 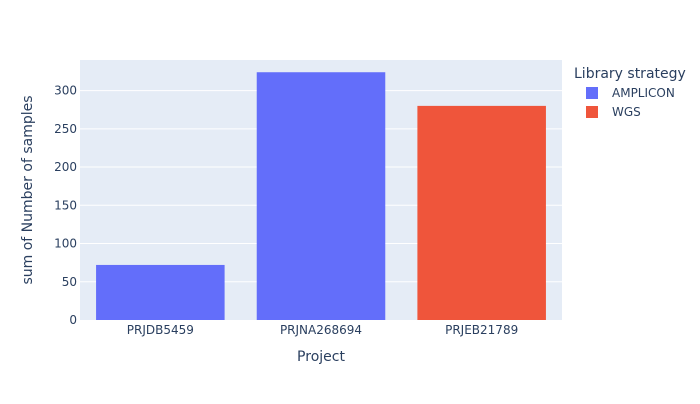 What do you see at coordinates (630, 102) in the screenshot?
I see `legend-items: AMPLICON WGS` at bounding box center [630, 102].